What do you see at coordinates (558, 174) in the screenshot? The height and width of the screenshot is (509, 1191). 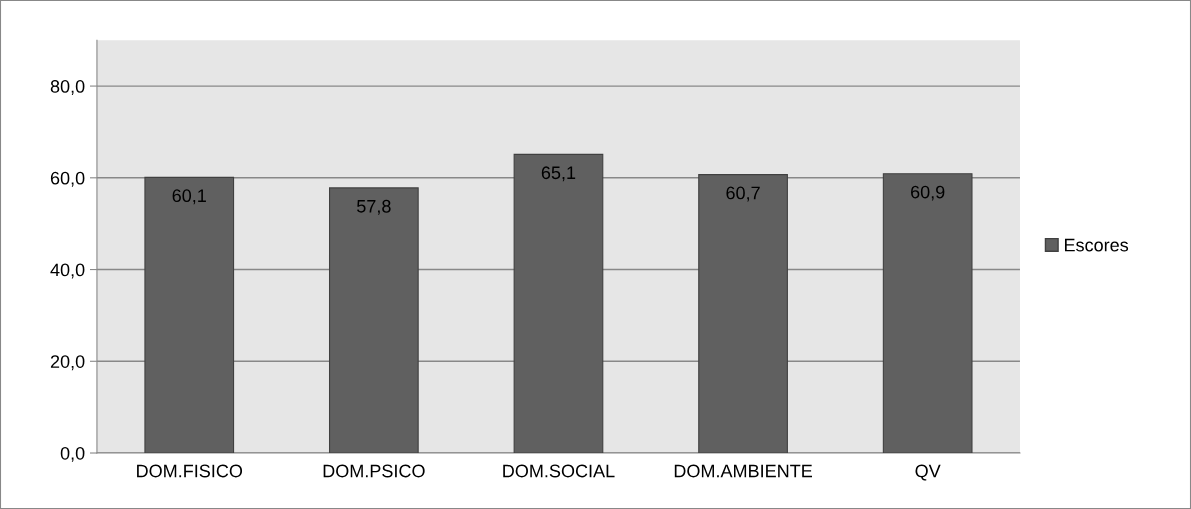 I see `data-label: 65,1` at bounding box center [558, 174].